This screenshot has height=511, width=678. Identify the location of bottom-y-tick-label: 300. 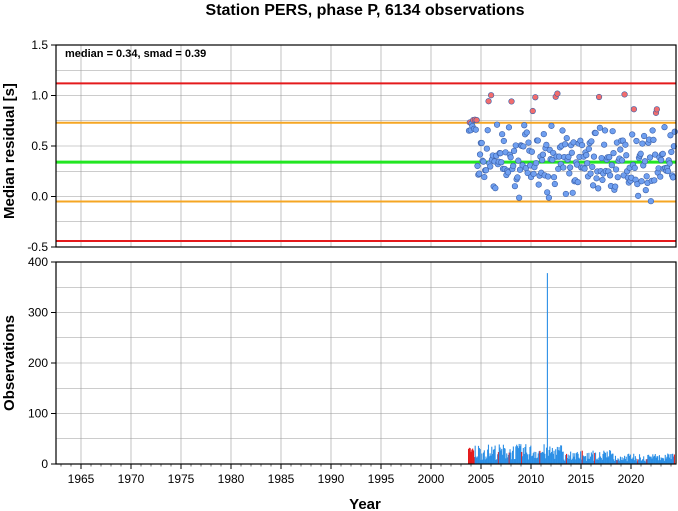
(38, 313).